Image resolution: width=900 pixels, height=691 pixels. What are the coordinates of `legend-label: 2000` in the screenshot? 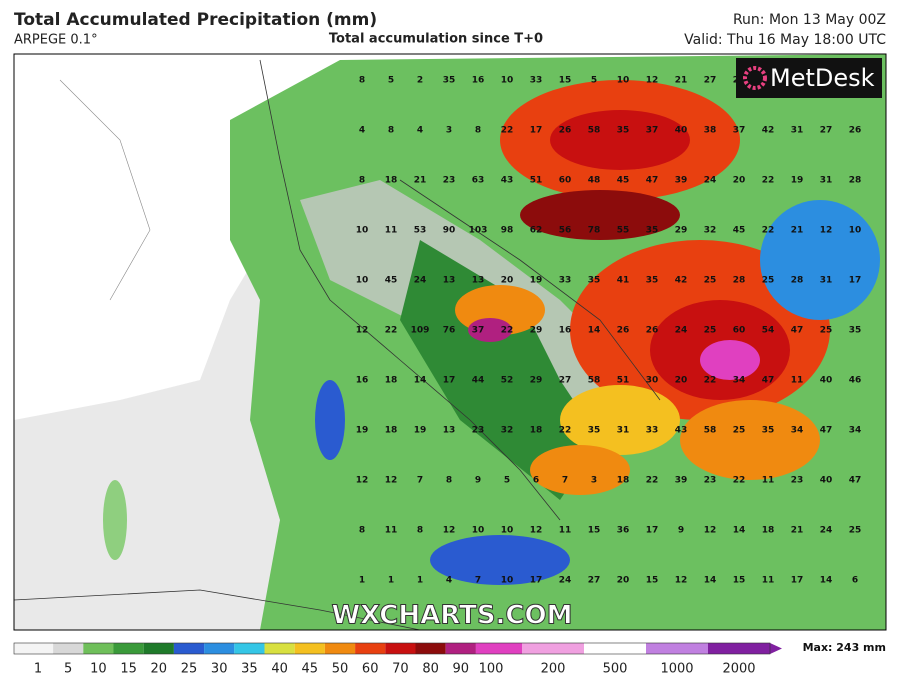 It's located at (738, 669).